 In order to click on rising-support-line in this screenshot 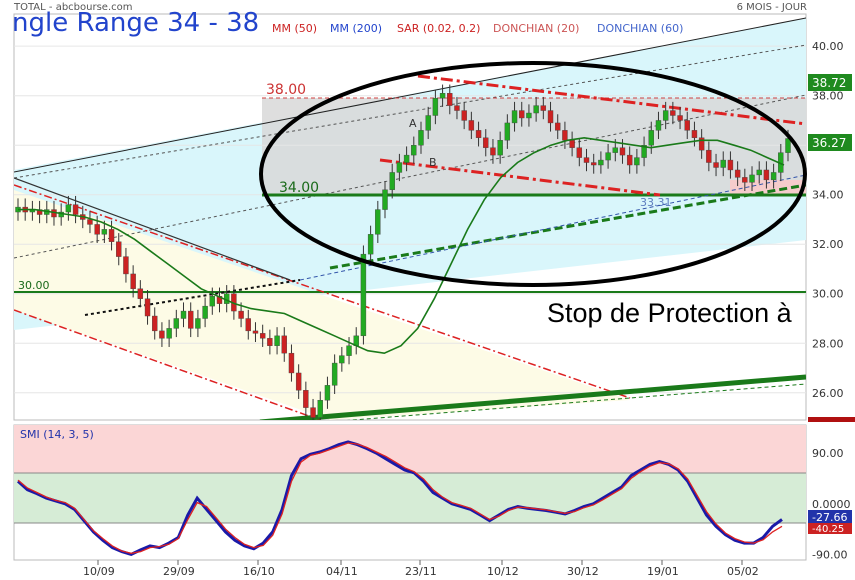, I will do `click(567, 226)`.